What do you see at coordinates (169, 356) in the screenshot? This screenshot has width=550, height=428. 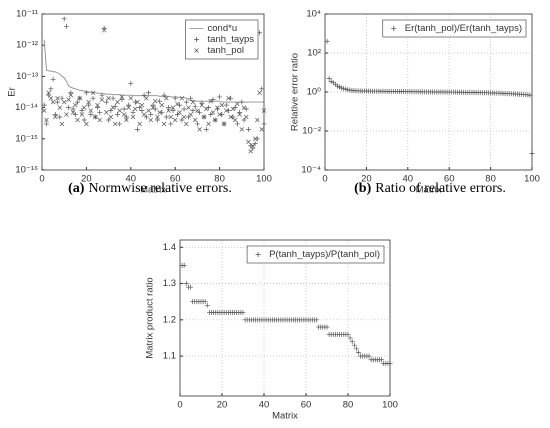 I see `y-tick-label: 1.1` at bounding box center [169, 356].